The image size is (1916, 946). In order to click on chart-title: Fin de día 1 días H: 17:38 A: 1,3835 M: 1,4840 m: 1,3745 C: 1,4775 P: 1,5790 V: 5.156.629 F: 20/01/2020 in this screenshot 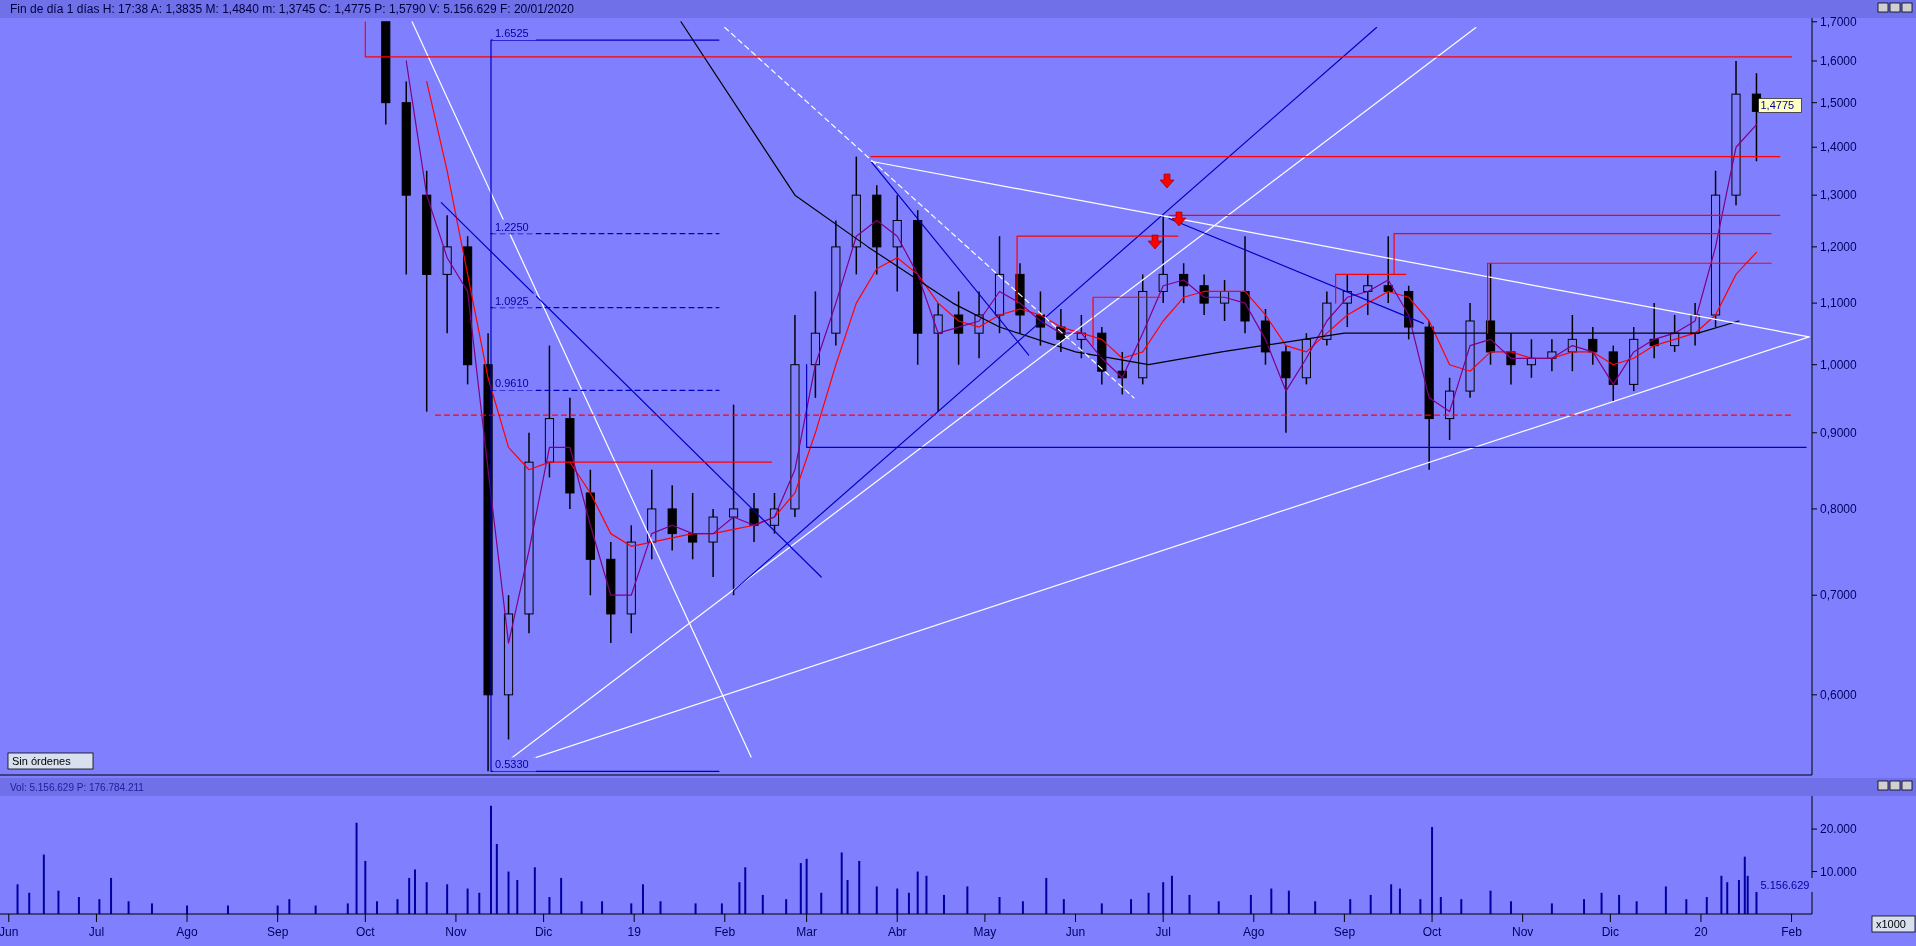, I will do `click(292, 9)`.